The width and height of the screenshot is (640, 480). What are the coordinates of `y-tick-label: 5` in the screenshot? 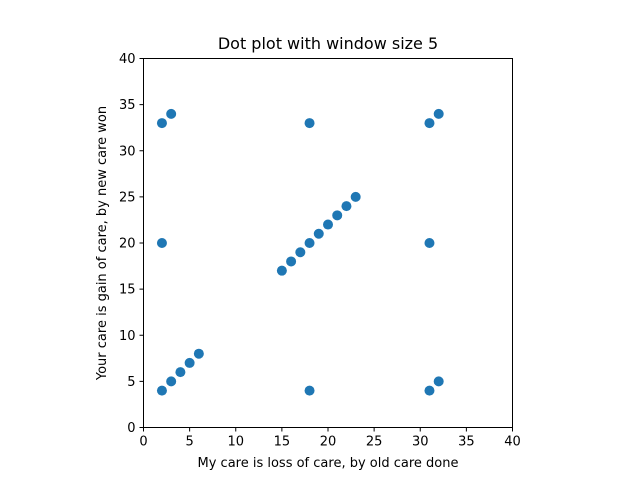 It's located at (131, 382).